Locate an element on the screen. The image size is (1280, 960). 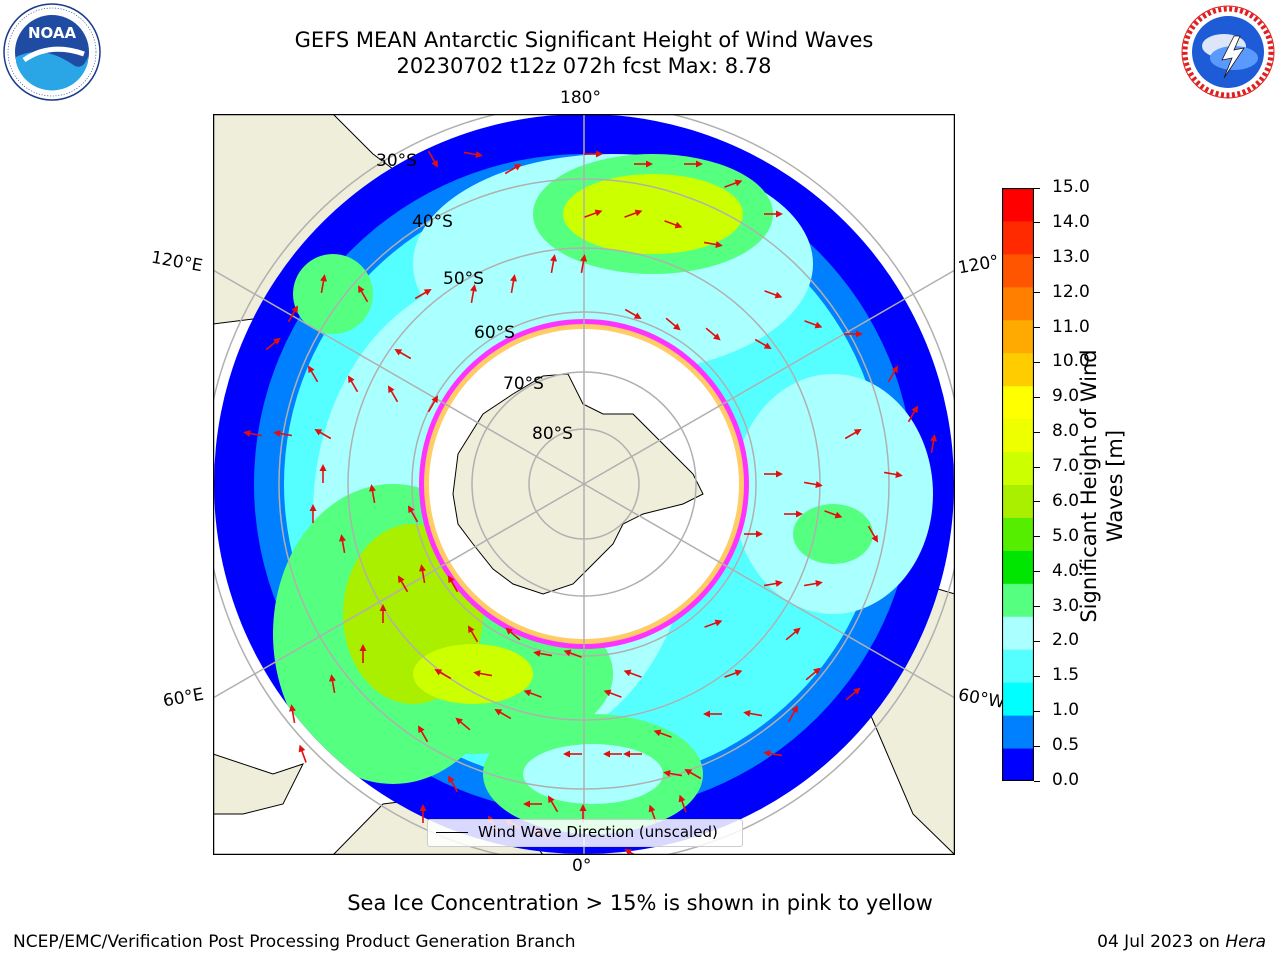
colorbar-tick-label: 5.0 is located at coordinates (1066, 535).